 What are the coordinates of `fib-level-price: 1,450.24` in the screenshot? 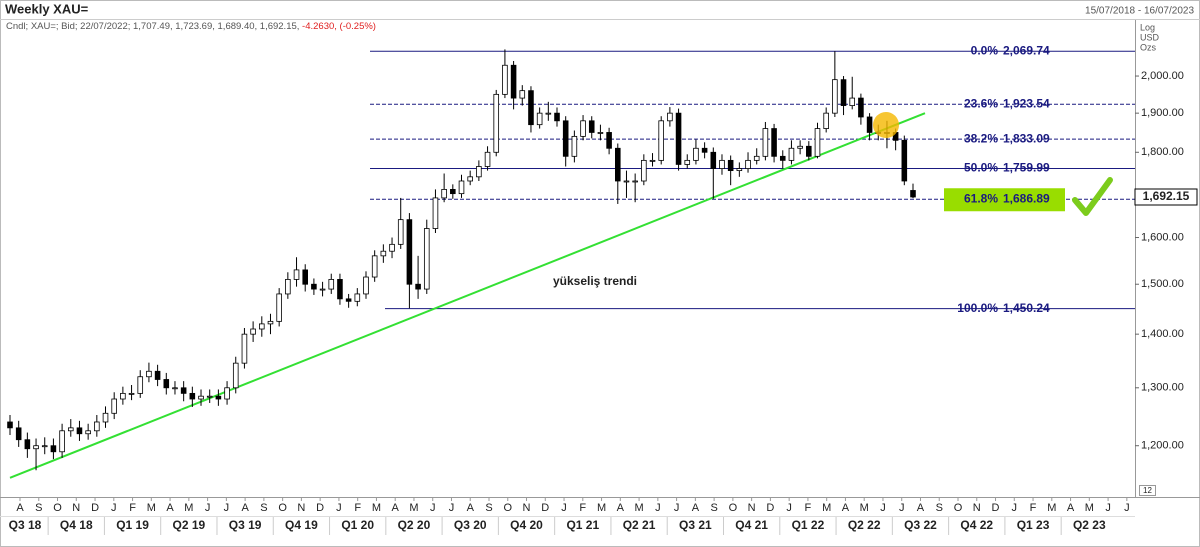 It's located at (1026, 308).